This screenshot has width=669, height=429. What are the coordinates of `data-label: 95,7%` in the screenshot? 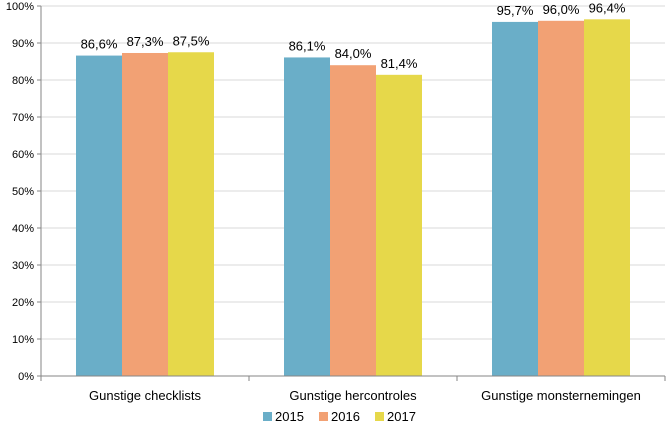 It's located at (515, 10).